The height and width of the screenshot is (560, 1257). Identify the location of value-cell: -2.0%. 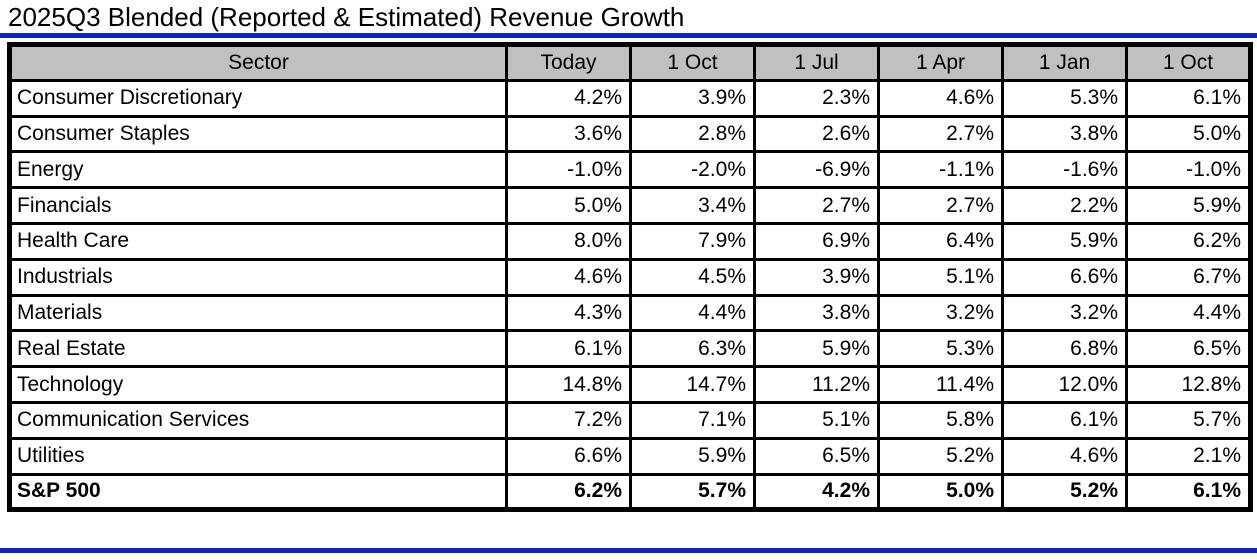
(692, 170).